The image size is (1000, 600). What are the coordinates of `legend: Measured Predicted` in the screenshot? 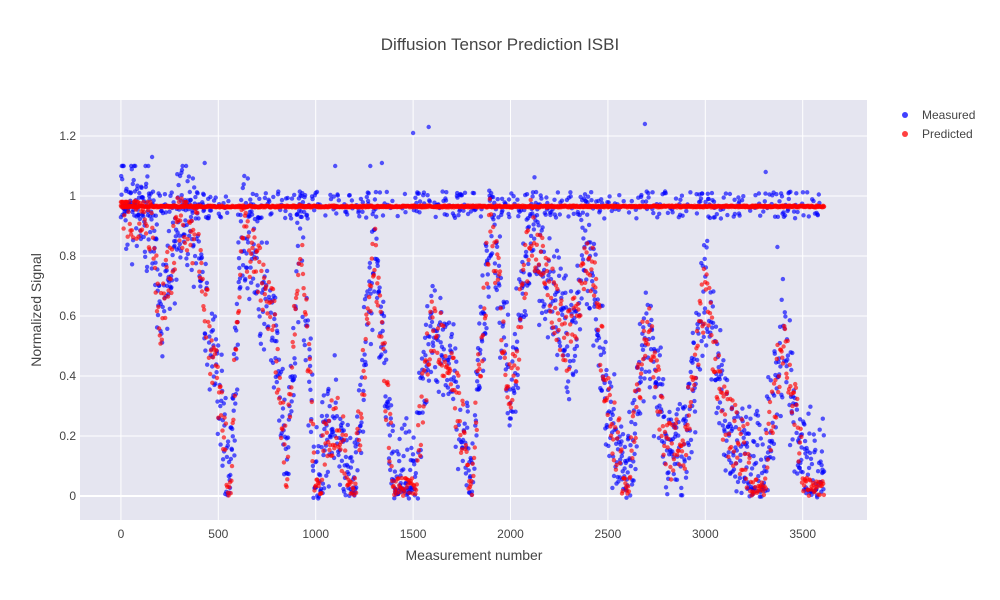 It's located at (938, 124).